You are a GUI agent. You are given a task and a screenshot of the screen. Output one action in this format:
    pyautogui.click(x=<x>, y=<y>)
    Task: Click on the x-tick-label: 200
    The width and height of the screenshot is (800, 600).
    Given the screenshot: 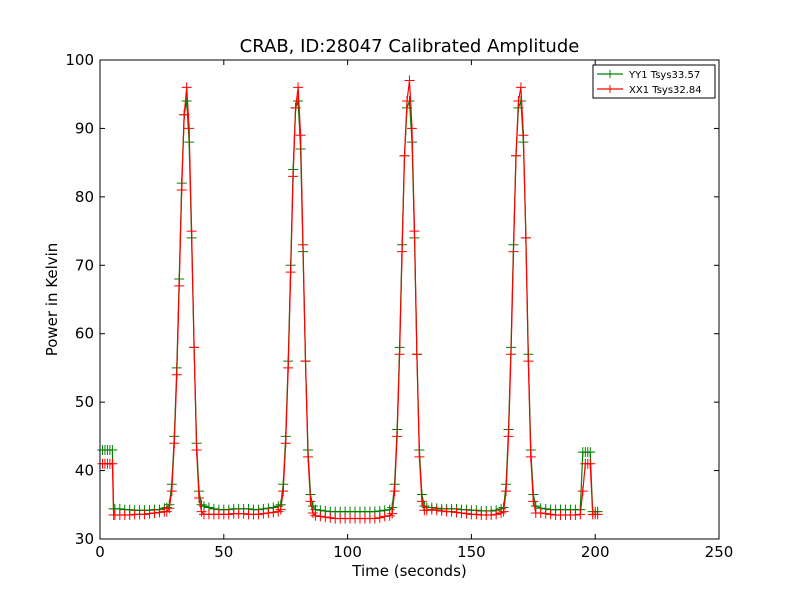 What is the action you would take?
    pyautogui.click(x=595, y=552)
    